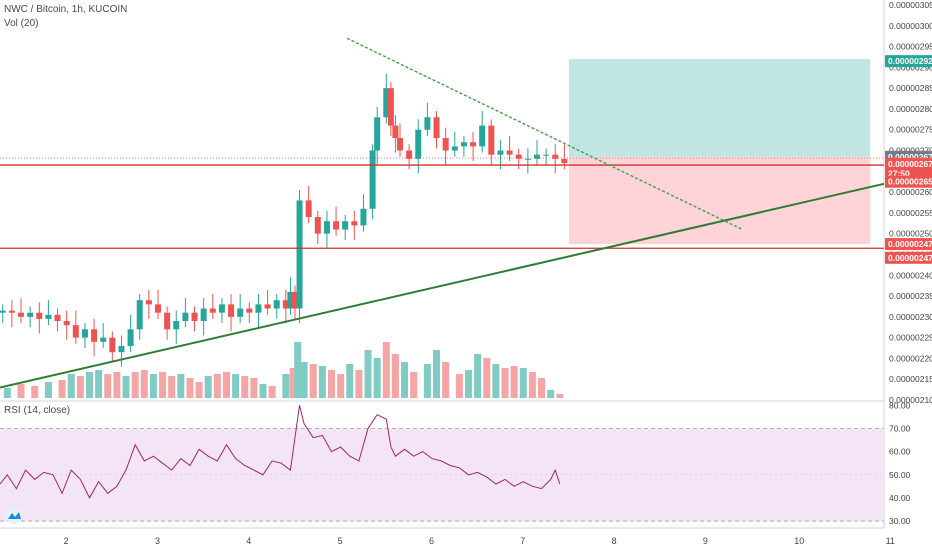 Image resolution: width=932 pixels, height=550 pixels. What do you see at coordinates (910, 26) in the screenshot?
I see `price-tick-label: 0.00000300` at bounding box center [910, 26].